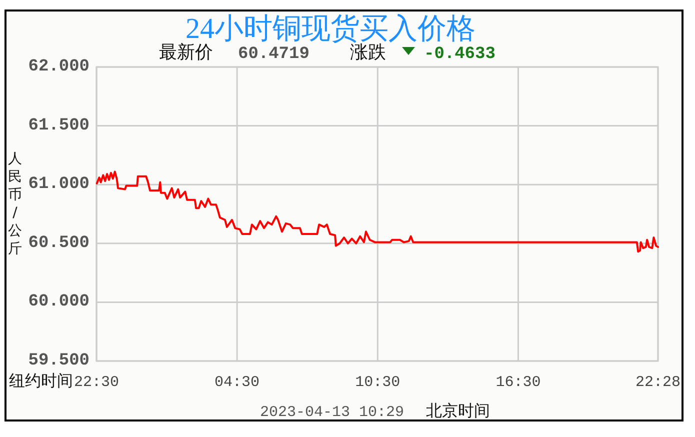 The width and height of the screenshot is (695, 437). What do you see at coordinates (59, 302) in the screenshot?
I see `y-tick-label: 60.000` at bounding box center [59, 302].